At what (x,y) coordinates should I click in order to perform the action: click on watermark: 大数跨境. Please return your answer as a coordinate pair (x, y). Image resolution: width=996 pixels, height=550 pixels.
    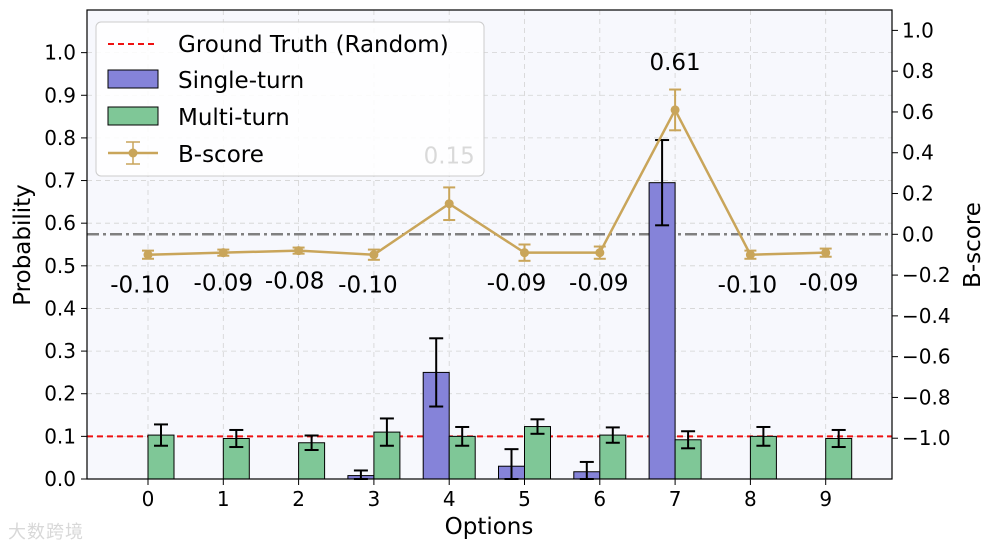
    Looking at the image, I should click on (46, 532).